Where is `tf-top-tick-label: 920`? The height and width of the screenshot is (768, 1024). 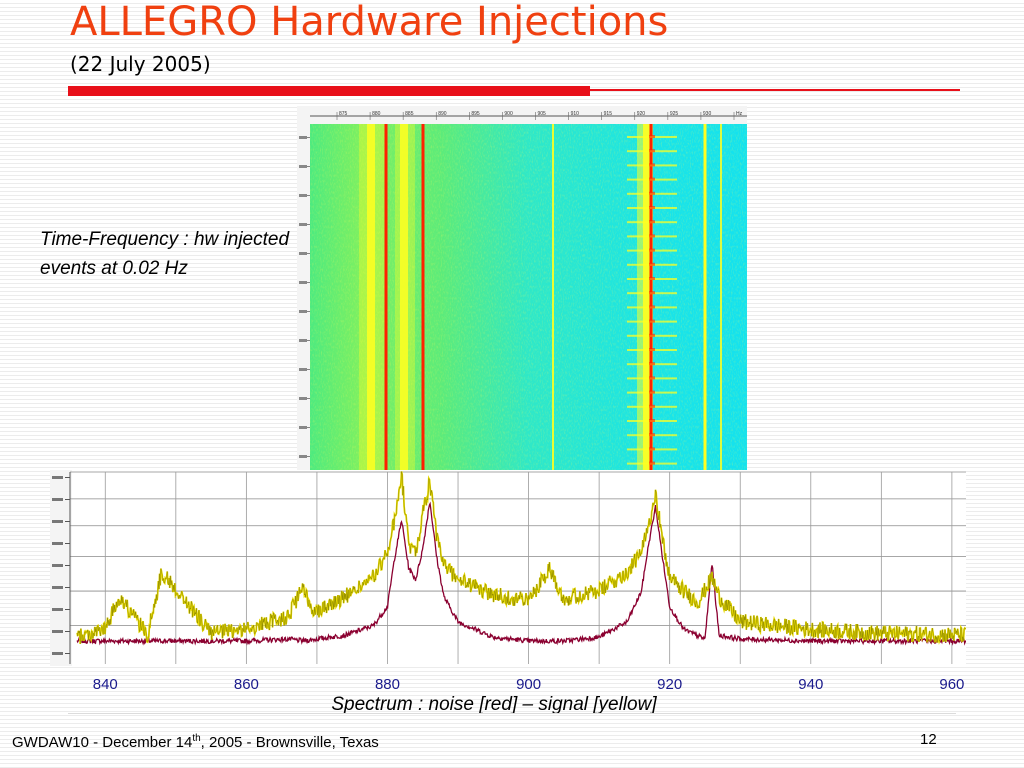 tf-top-tick-label: 920 is located at coordinates (641, 114).